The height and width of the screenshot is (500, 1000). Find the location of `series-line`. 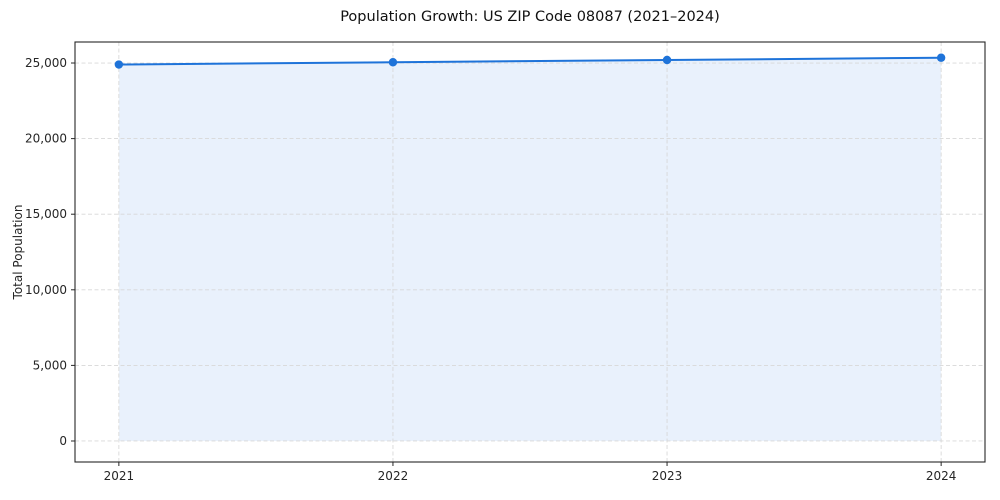

series-line is located at coordinates (530, 61).